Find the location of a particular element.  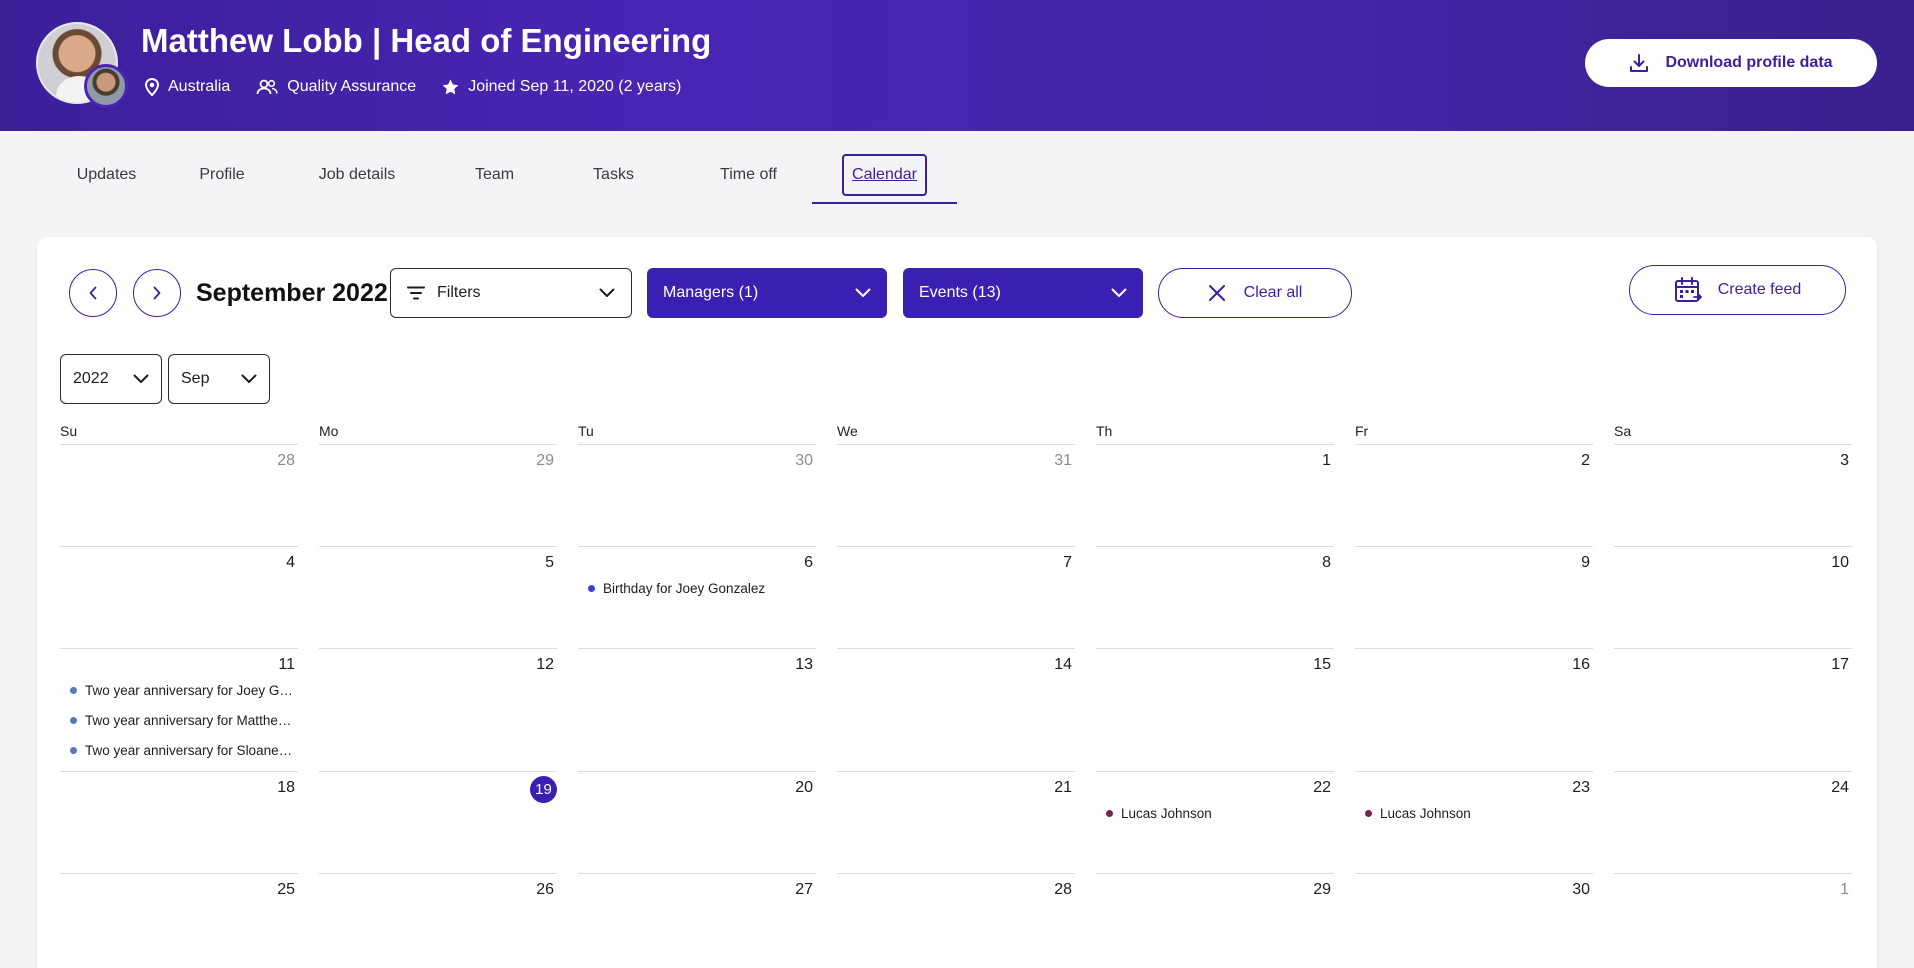

chevron-right-icon is located at coordinates (157, 293).